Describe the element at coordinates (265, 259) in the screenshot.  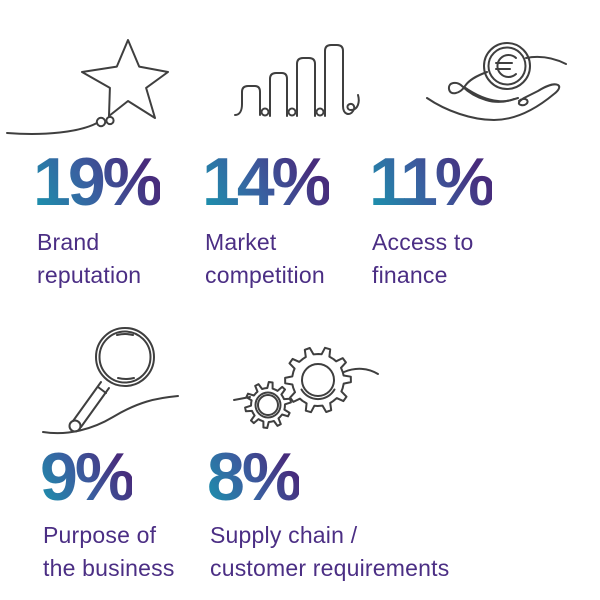
I see `stat-label-market-competition: Market competition` at that location.